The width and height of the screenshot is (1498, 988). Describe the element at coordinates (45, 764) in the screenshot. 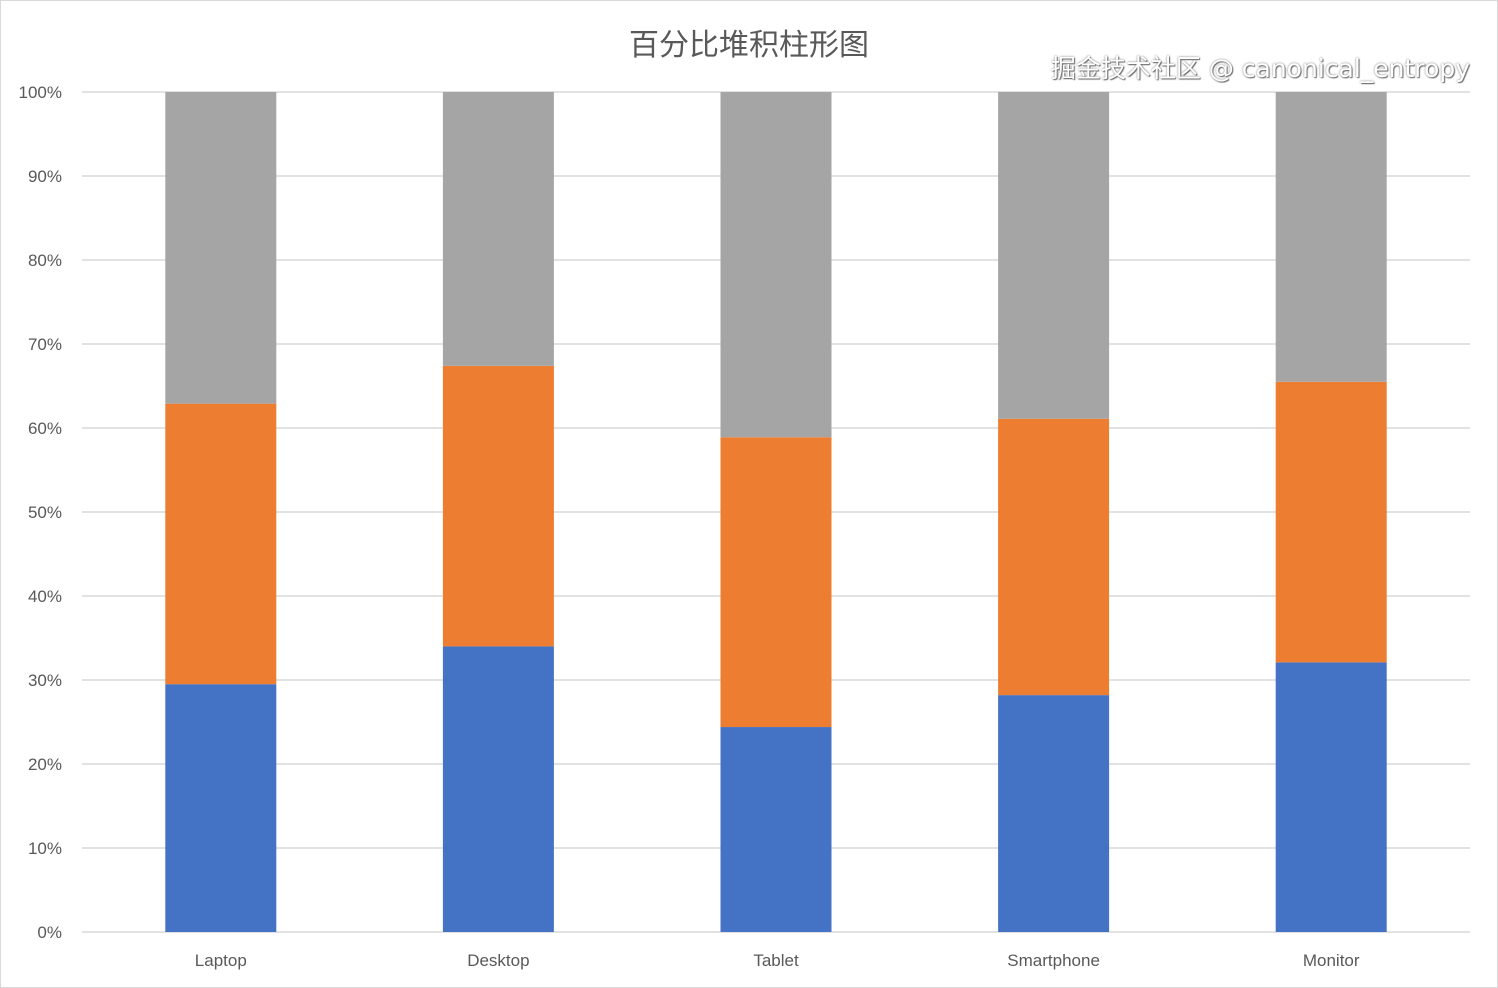

I see `y-tick-label: 20%` at that location.